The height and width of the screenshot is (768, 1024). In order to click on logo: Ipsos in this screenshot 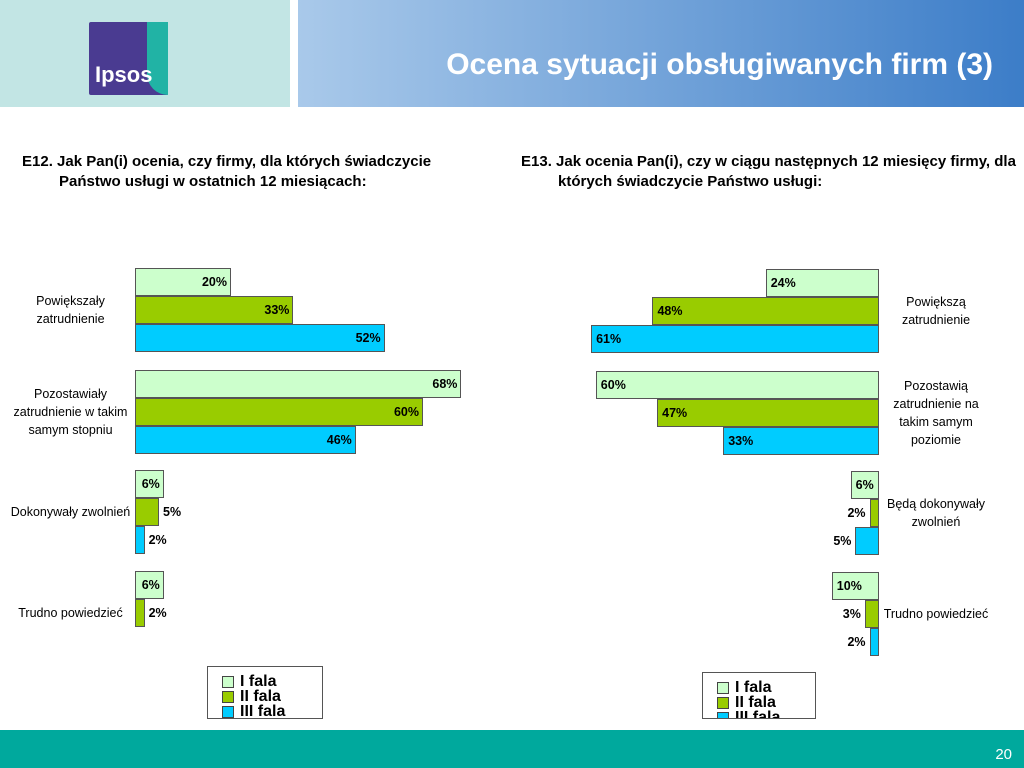, I will do `click(128, 58)`.